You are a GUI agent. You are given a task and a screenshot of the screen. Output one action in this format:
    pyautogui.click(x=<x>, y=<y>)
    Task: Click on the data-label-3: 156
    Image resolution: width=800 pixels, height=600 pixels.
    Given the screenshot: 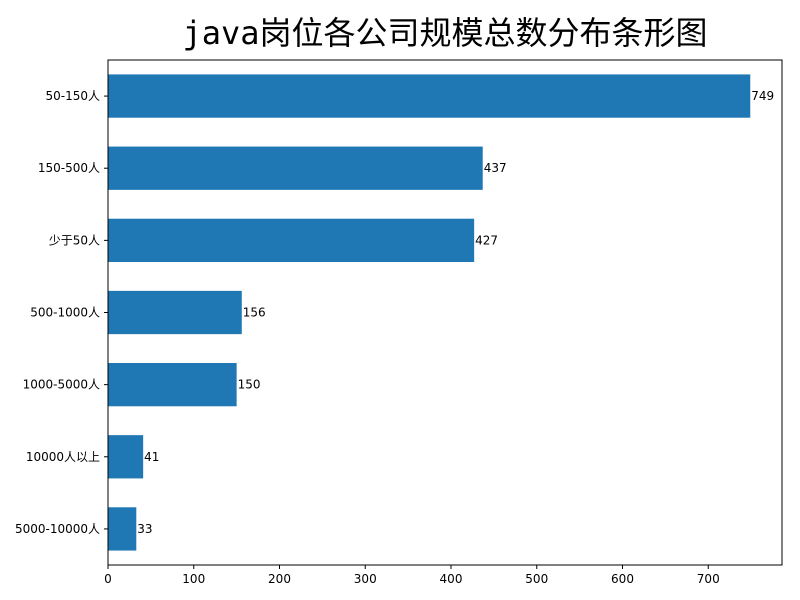 What is the action you would take?
    pyautogui.click(x=254, y=313)
    